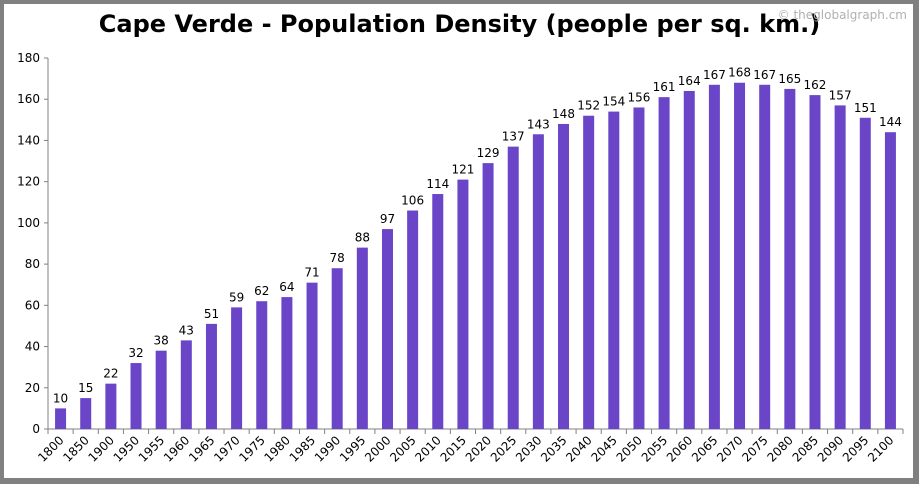  What do you see at coordinates (176, 448) in the screenshot?
I see `x-tick-label: 1960` at bounding box center [176, 448].